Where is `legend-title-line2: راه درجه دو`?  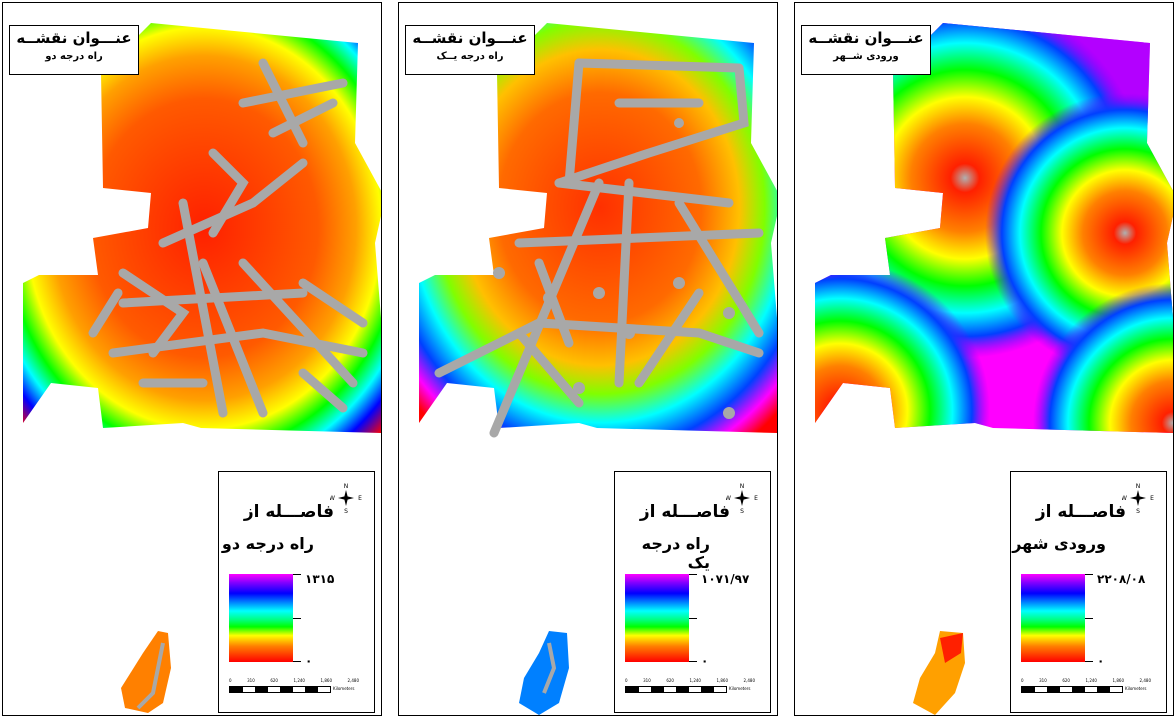
legend-title-line2: راه درجه دو is located at coordinates (267, 543).